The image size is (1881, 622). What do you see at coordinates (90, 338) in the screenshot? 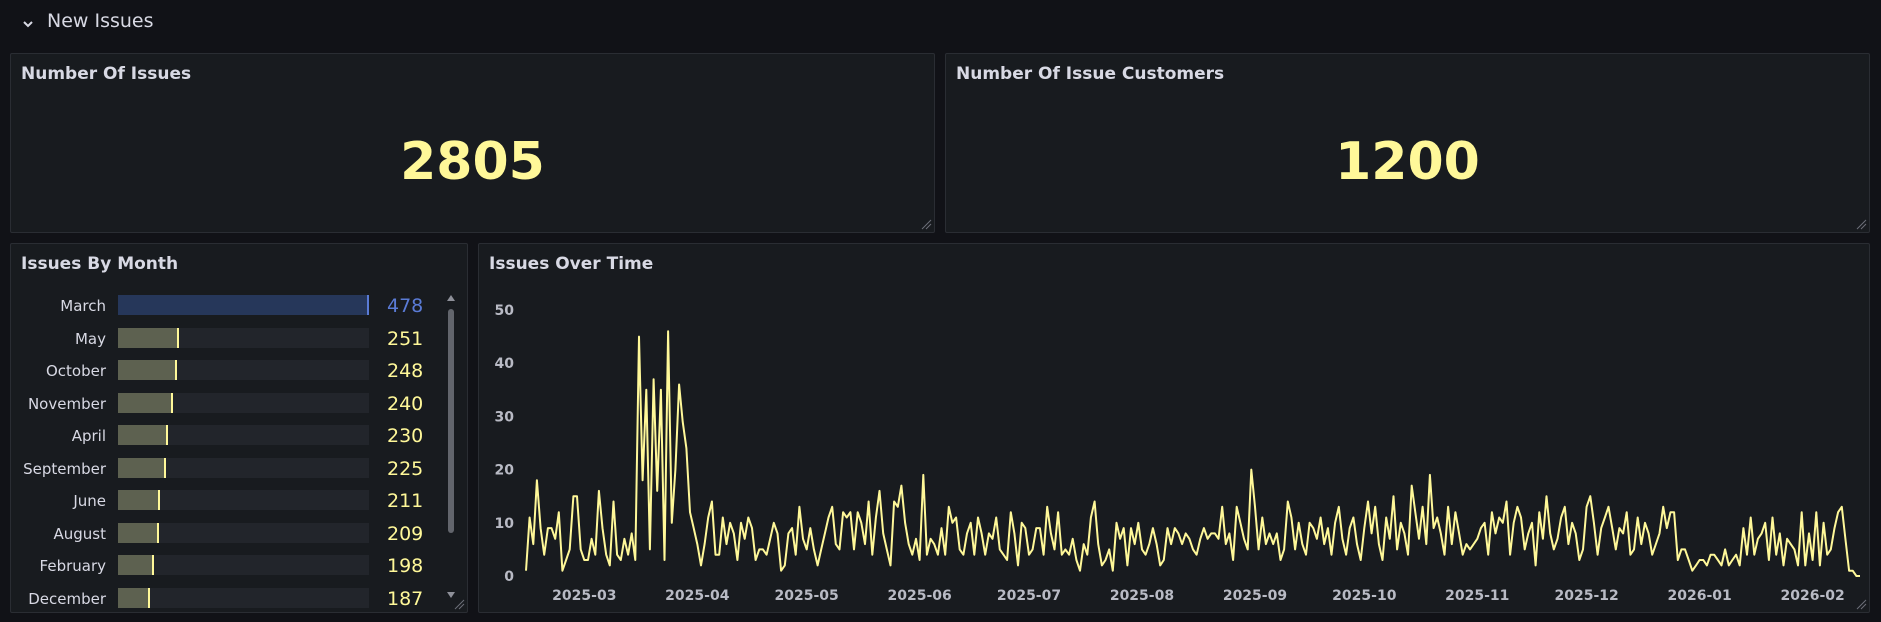
I see `bar-label: May` at bounding box center [90, 338].